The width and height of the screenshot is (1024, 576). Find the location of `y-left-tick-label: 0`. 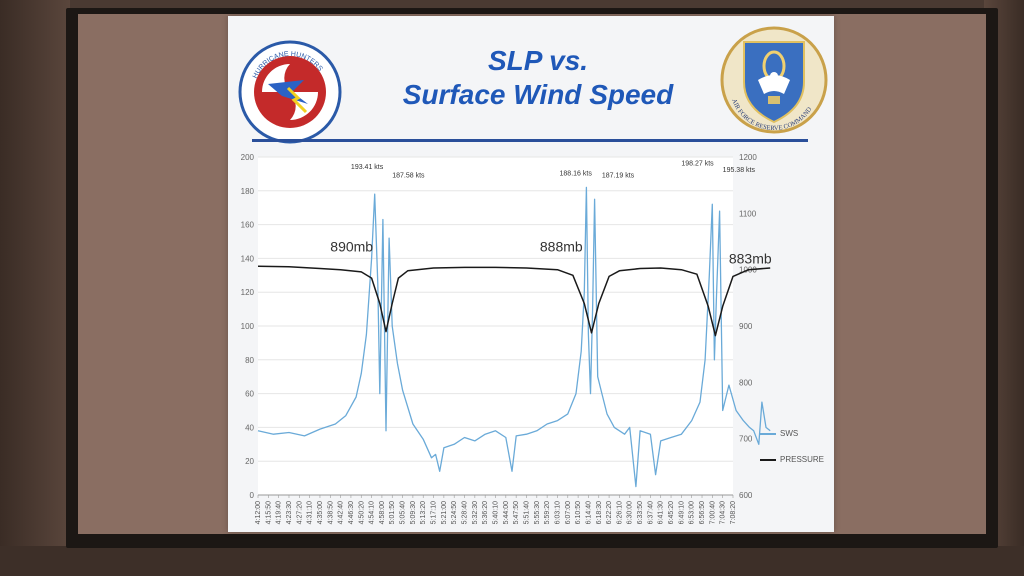

y-left-tick-label: 0 is located at coordinates (252, 495).